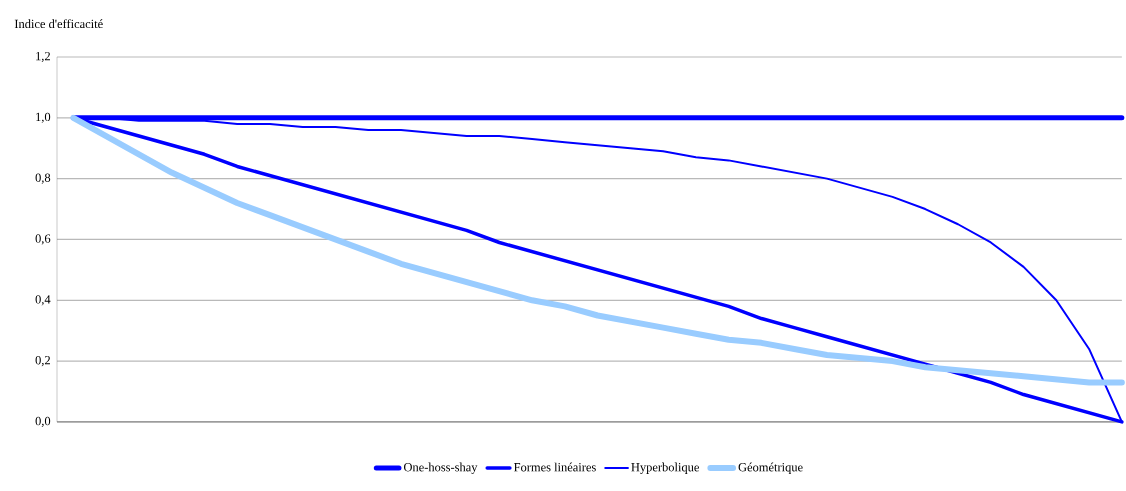 This screenshot has height=491, width=1126. What do you see at coordinates (770, 468) in the screenshot?
I see `legend-label: Géométrique` at bounding box center [770, 468].